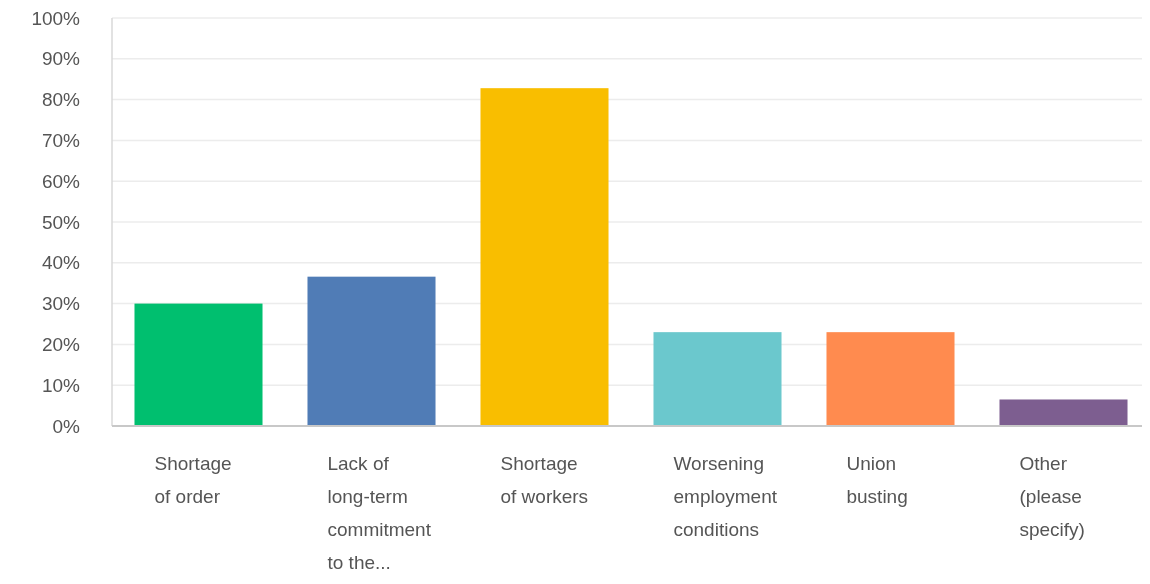 The image size is (1150, 584). What do you see at coordinates (61, 59) in the screenshot?
I see `y-tick-label: 90%` at bounding box center [61, 59].